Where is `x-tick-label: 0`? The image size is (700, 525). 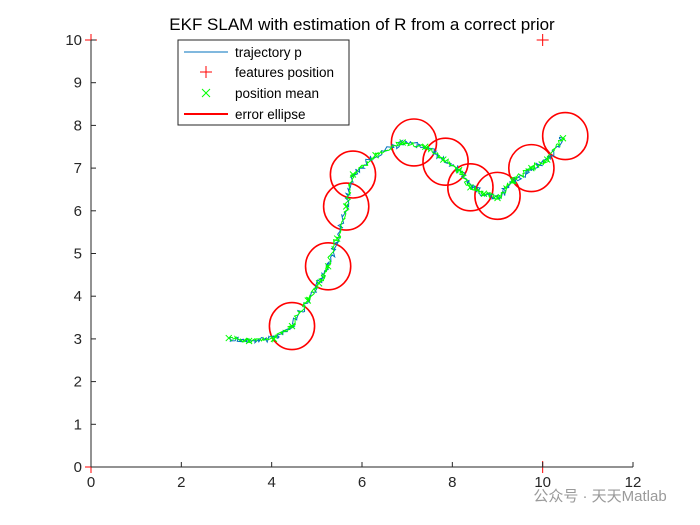
x-tick-label: 0 is located at coordinates (91, 482).